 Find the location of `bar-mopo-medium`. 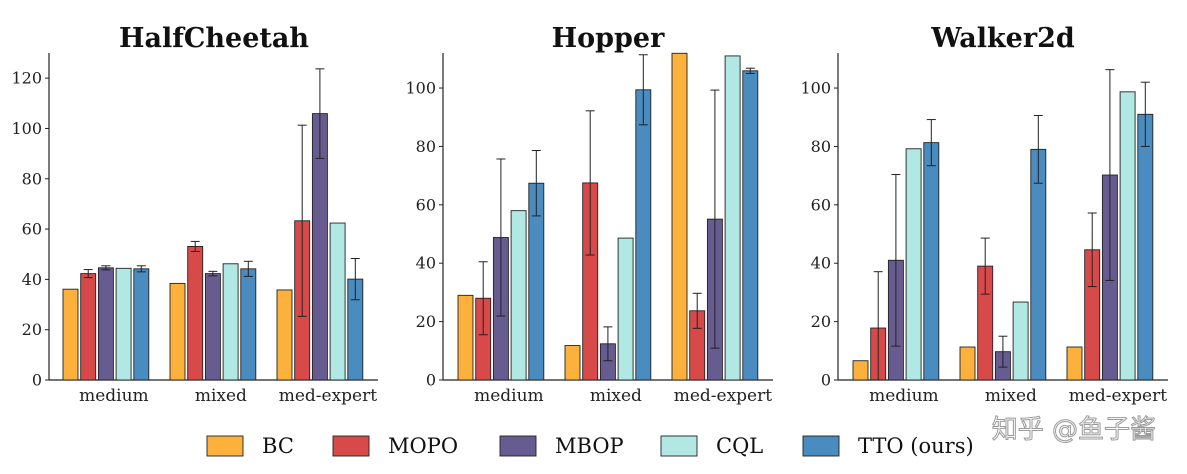

bar-mopo-medium is located at coordinates (88, 327).